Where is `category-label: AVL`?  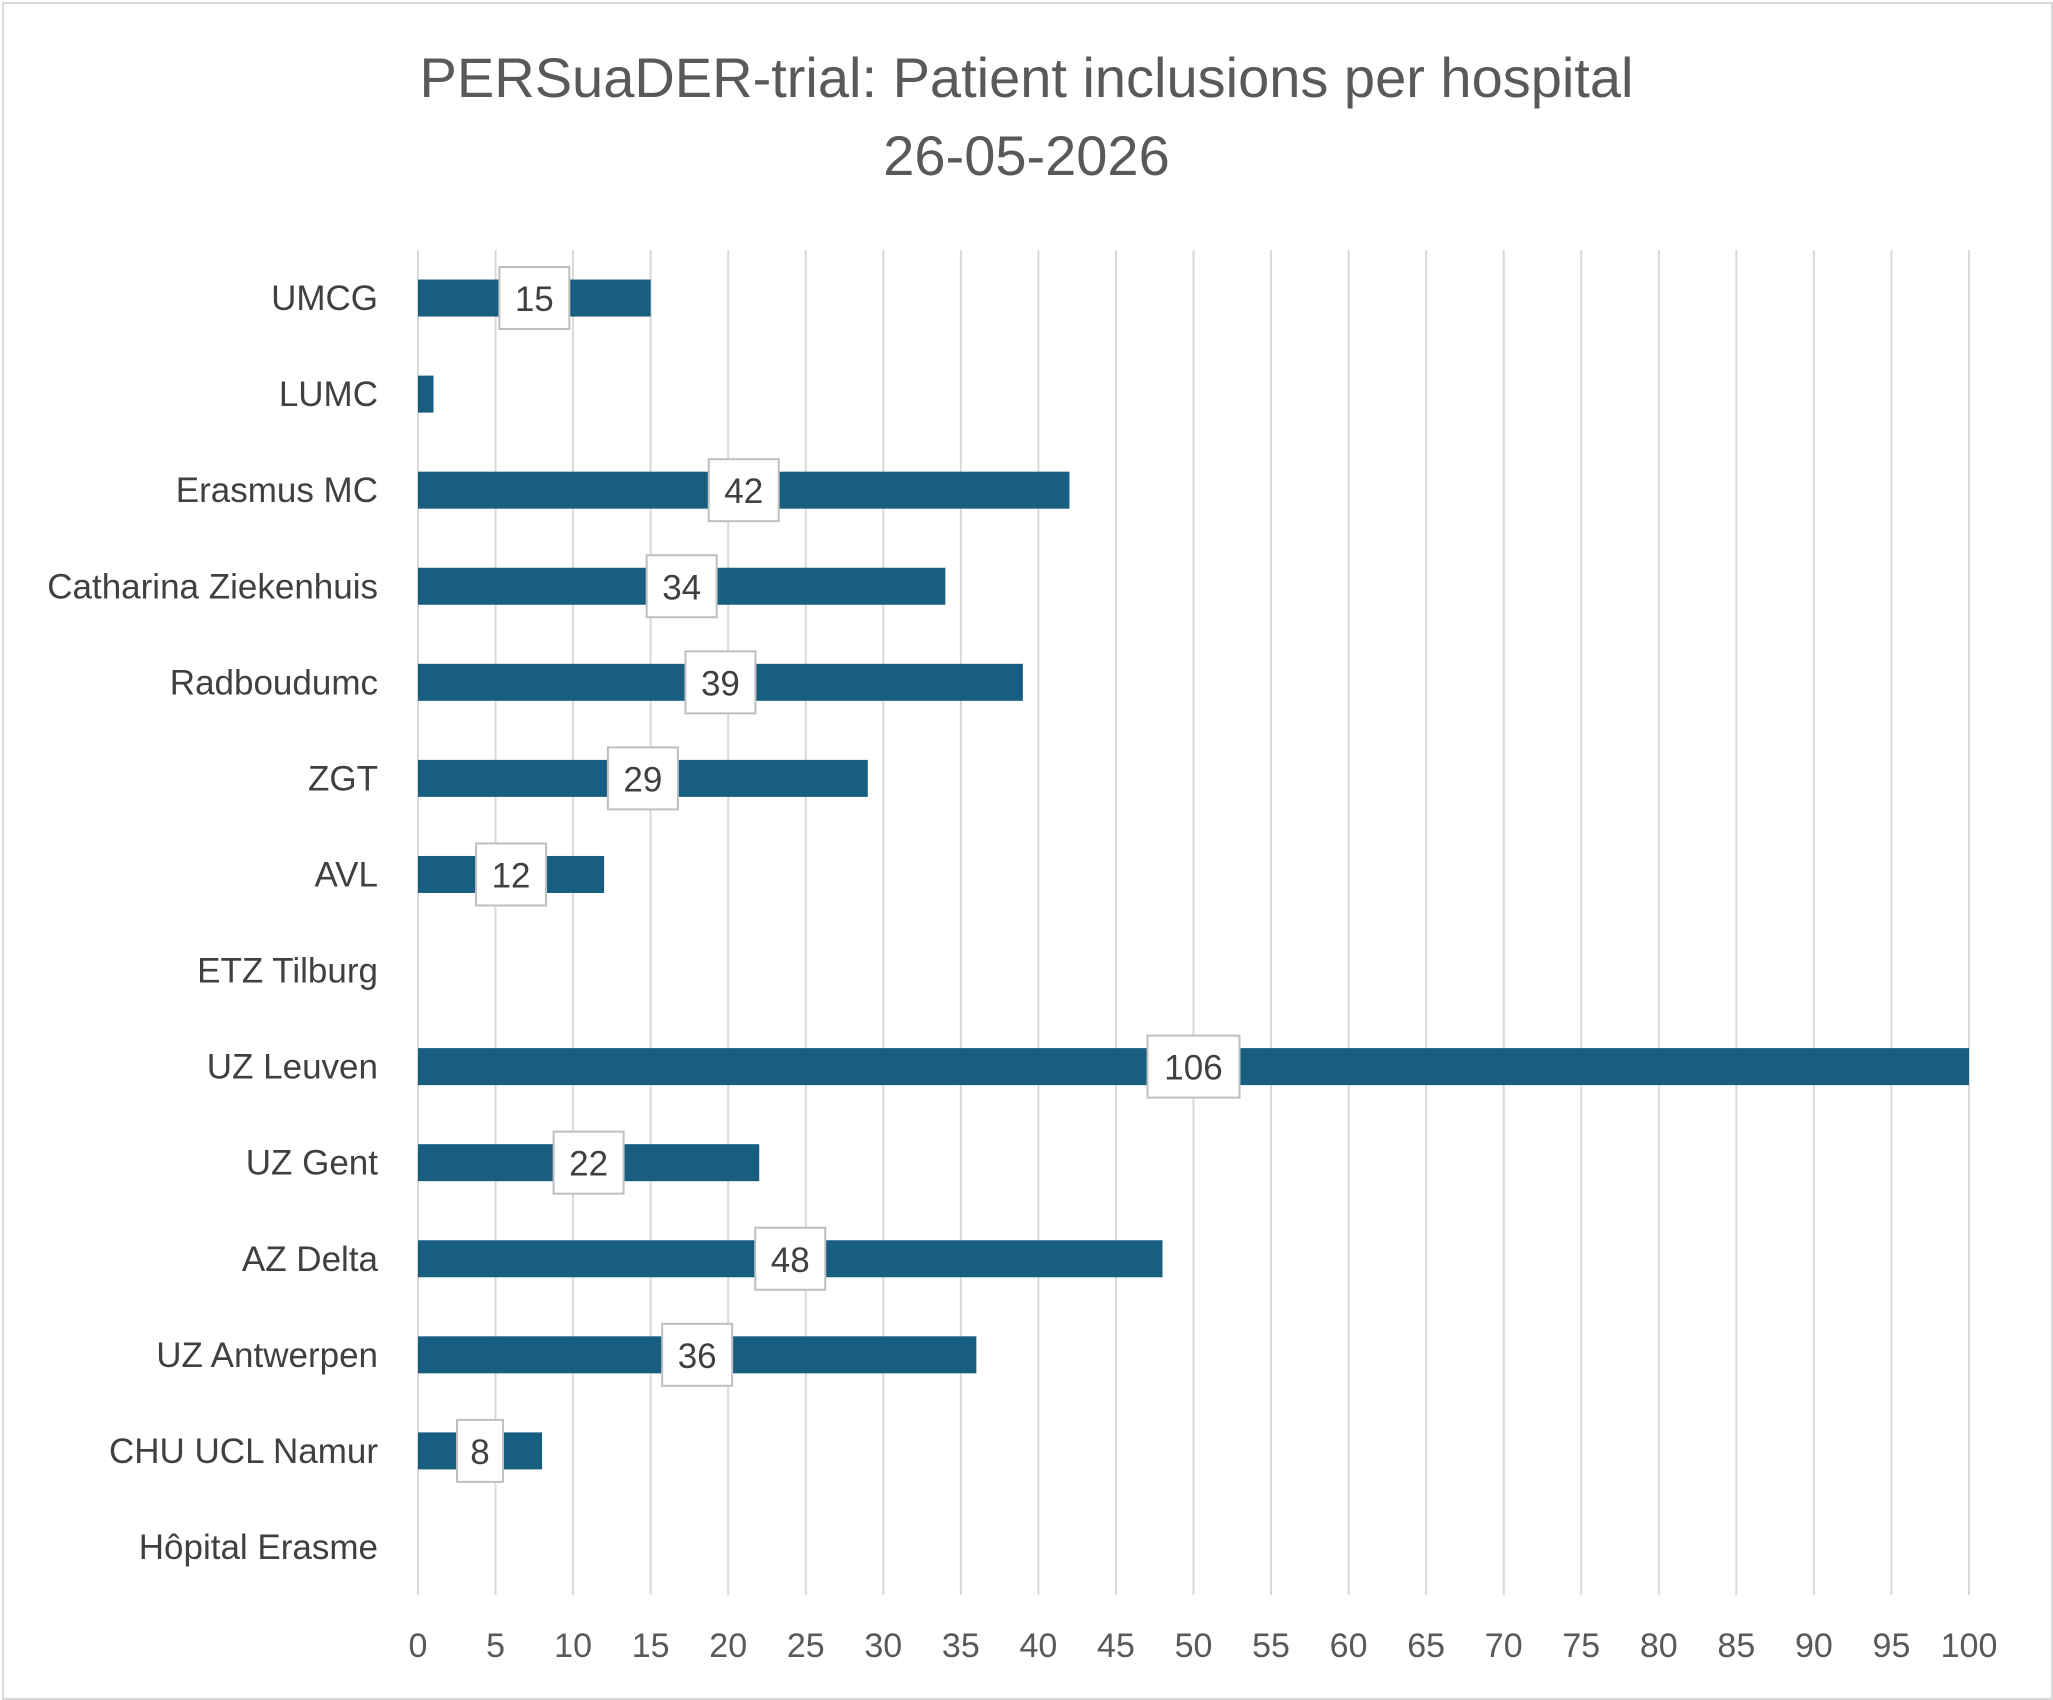 category-label: AVL is located at coordinates (346, 874).